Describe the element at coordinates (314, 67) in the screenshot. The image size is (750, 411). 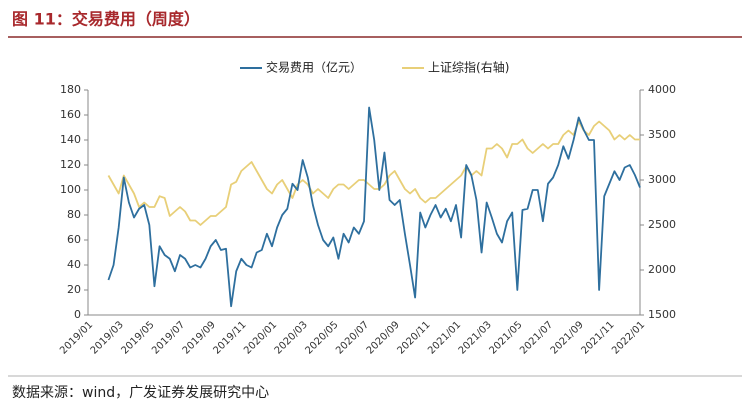
I see `legend-label: 交易费用（亿元）` at that location.